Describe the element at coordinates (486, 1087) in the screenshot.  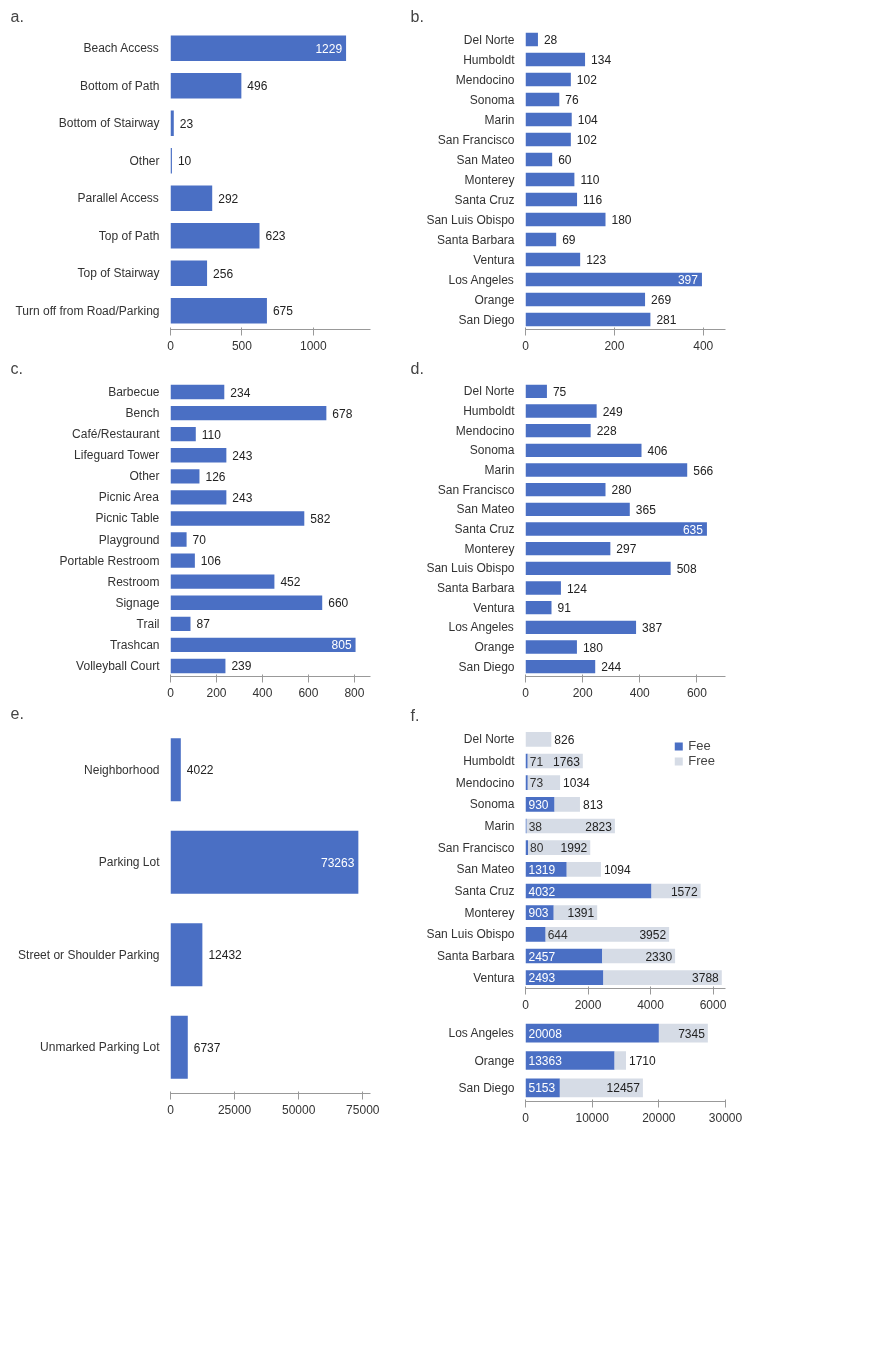
I see `y-tick-label: San Diego` at that location.